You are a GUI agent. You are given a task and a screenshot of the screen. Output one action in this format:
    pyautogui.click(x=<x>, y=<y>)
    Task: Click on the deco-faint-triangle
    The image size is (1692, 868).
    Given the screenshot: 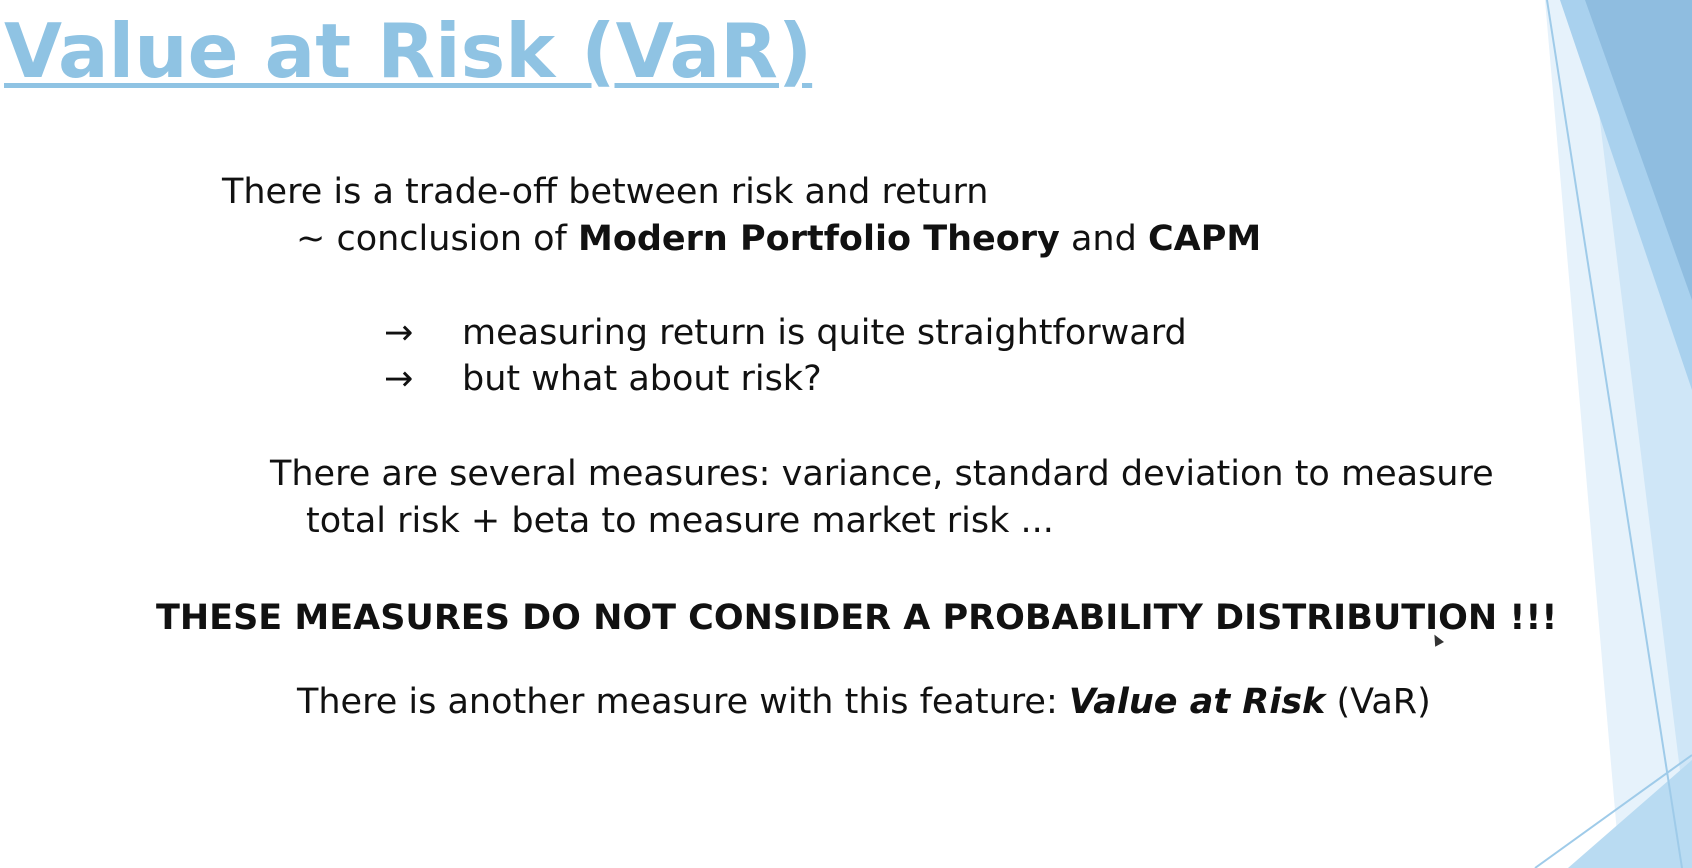 What is the action you would take?
    pyautogui.click(x=1618, y=434)
    